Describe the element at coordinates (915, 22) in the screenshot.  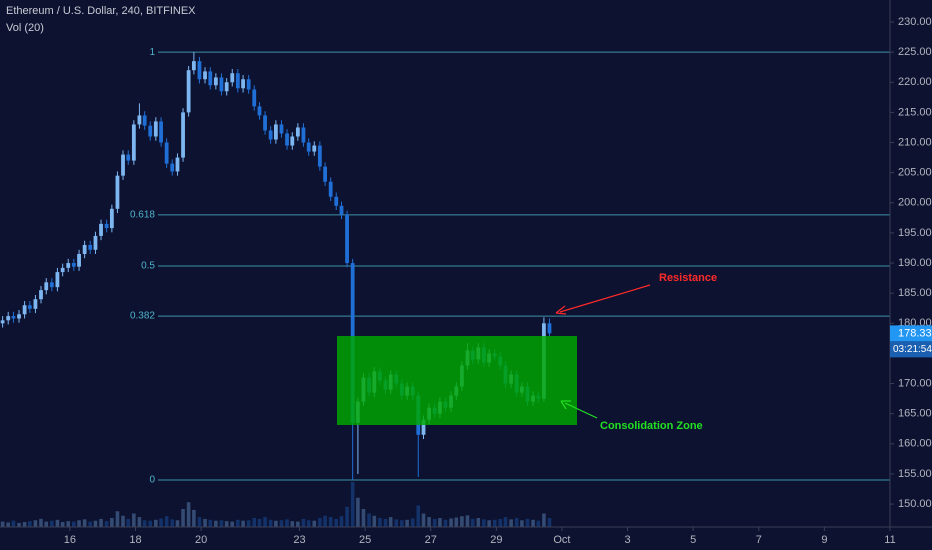
I see `y-tick-label: 230.00` at that location.